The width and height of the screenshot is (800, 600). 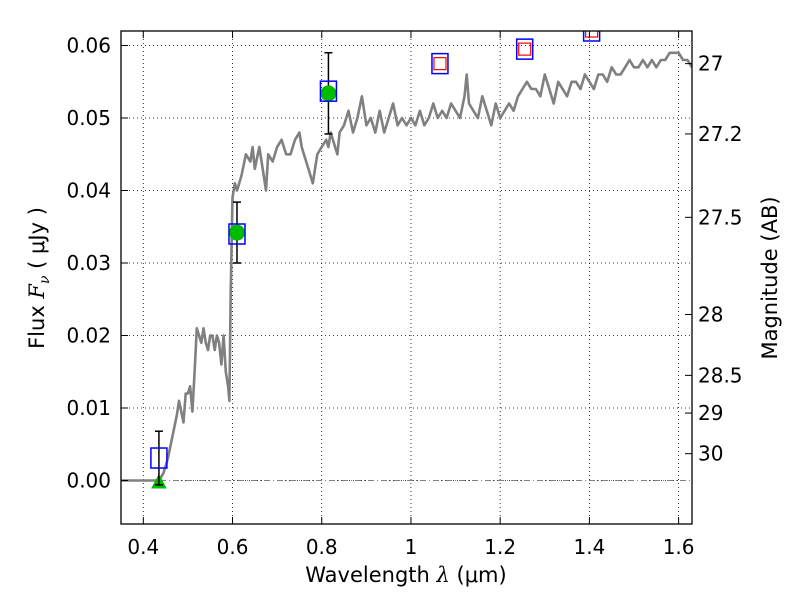 What do you see at coordinates (679, 547) in the screenshot?
I see `x-tick-label: 1.6` at bounding box center [679, 547].